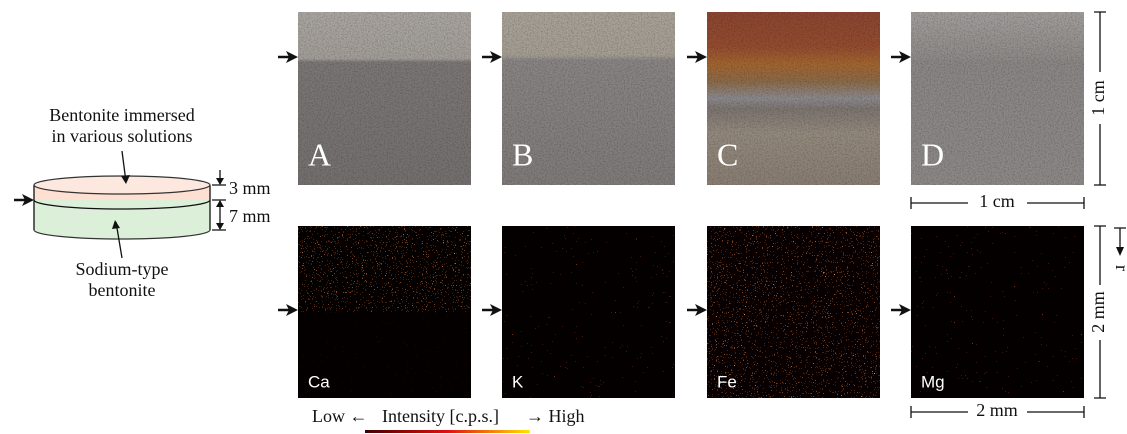 The height and width of the screenshot is (434, 1127). What do you see at coordinates (121, 136) in the screenshot?
I see `diagram-label: in various solutions` at bounding box center [121, 136].